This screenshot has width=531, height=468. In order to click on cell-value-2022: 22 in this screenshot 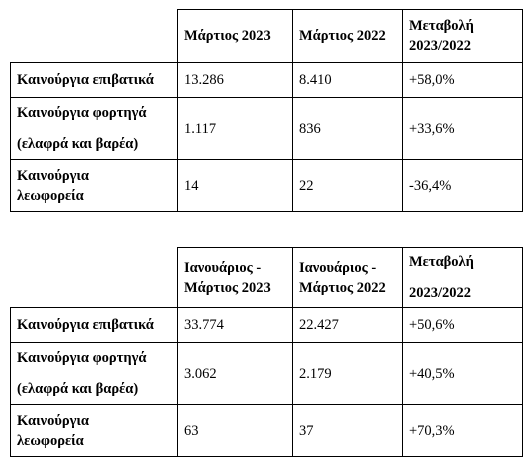, I will do `click(347, 185)`.